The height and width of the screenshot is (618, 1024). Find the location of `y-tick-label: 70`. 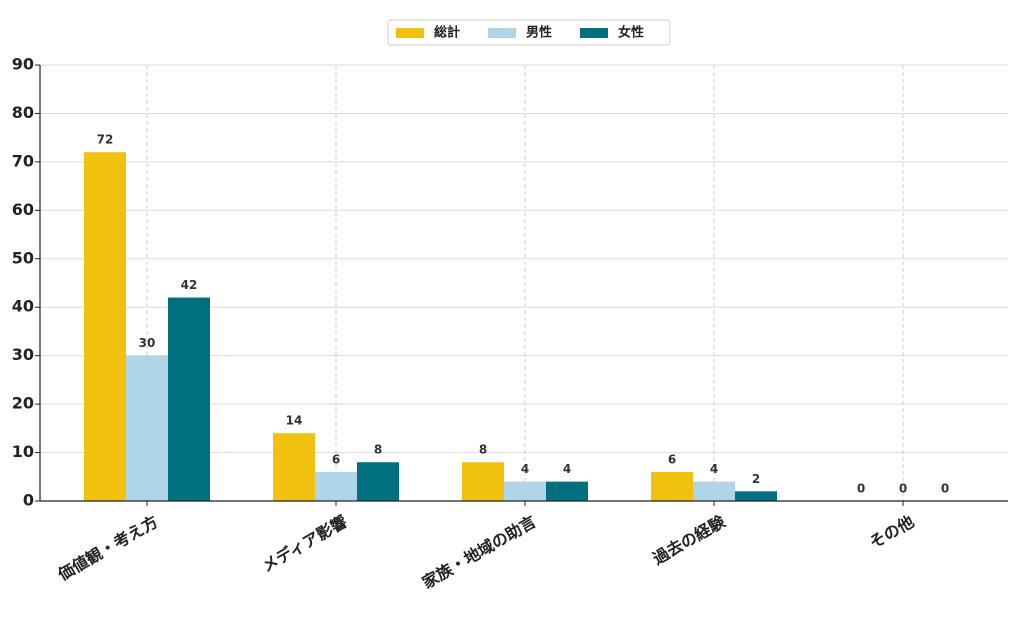

y-tick-label: 70 is located at coordinates (23, 160).